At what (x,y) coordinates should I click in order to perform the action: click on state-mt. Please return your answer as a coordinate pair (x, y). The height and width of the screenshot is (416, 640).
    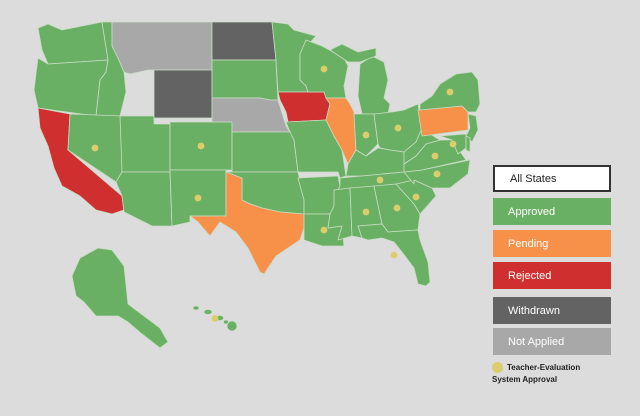
    Looking at the image, I should click on (162, 48).